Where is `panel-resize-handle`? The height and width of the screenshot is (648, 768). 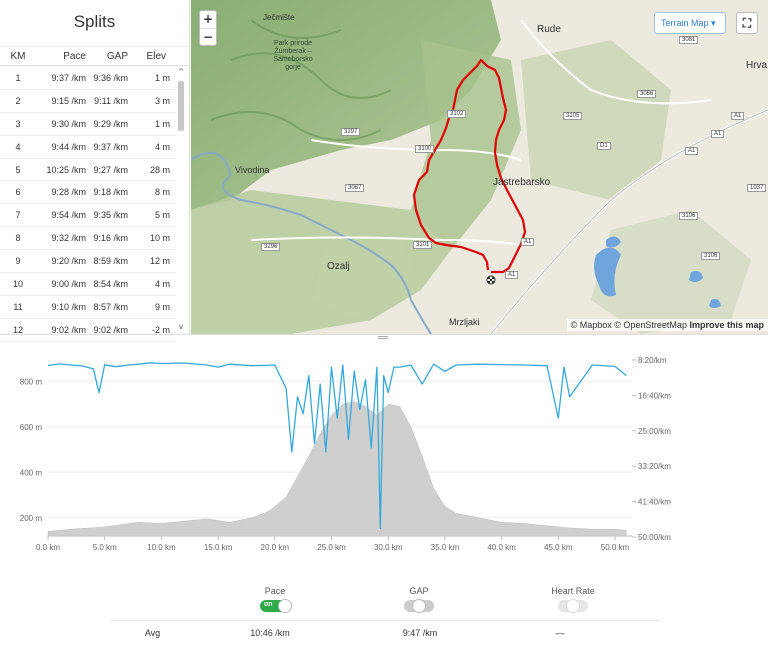 panel-resize-handle is located at coordinates (384, 337).